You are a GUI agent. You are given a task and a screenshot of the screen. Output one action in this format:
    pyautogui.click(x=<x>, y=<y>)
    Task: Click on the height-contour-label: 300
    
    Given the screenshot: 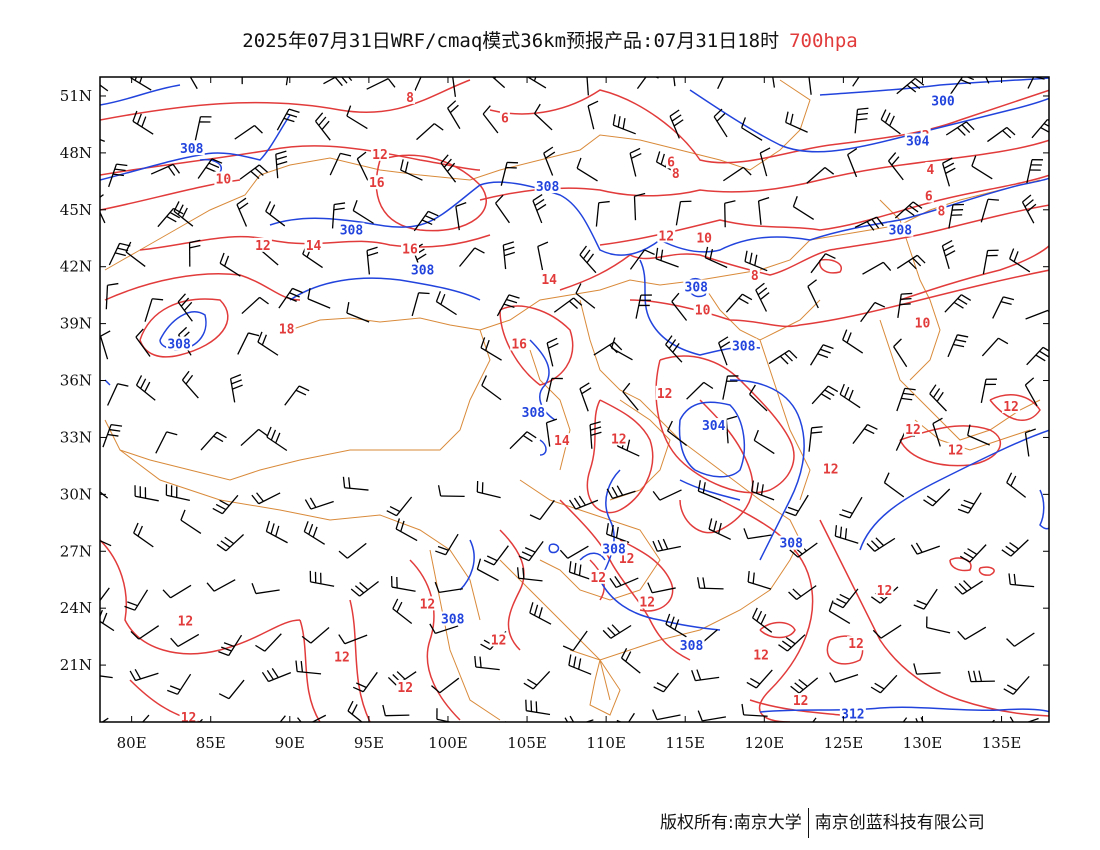 What is the action you would take?
    pyautogui.click(x=943, y=102)
    